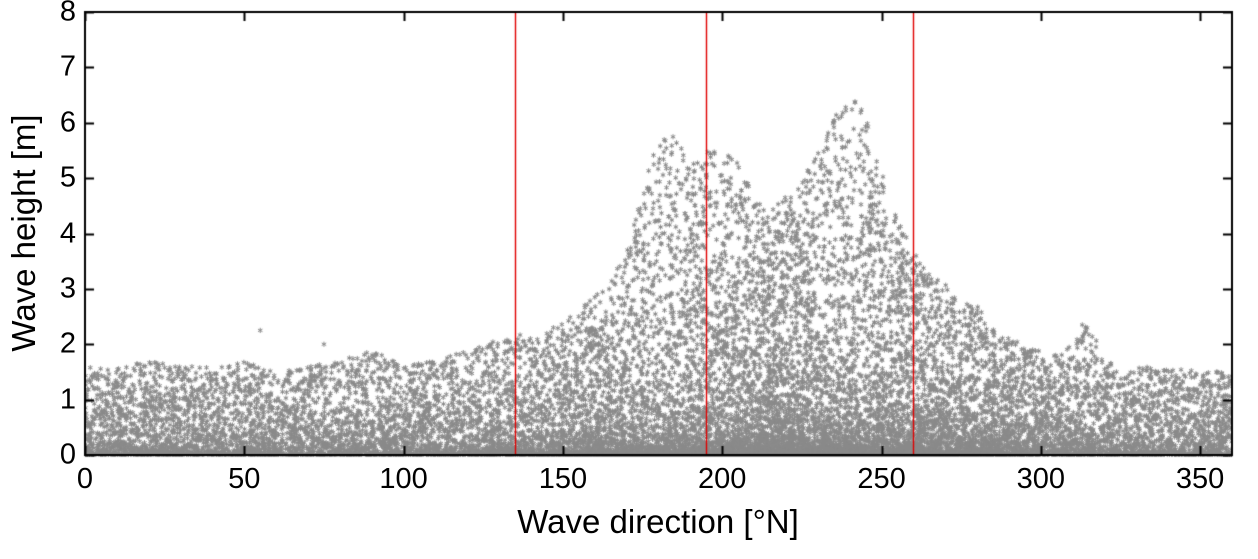 The height and width of the screenshot is (559, 1258). Describe the element at coordinates (67, 454) in the screenshot. I see `y-tick-label: 0` at that location.